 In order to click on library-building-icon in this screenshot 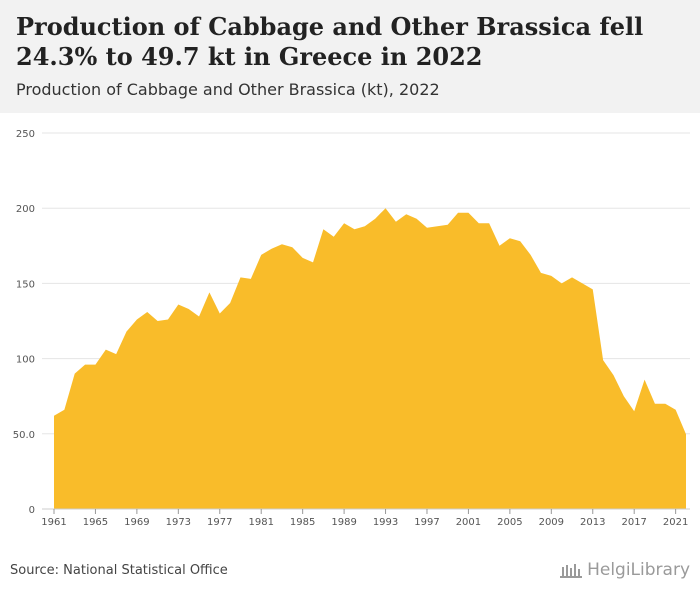, I will do `click(571, 571)`.